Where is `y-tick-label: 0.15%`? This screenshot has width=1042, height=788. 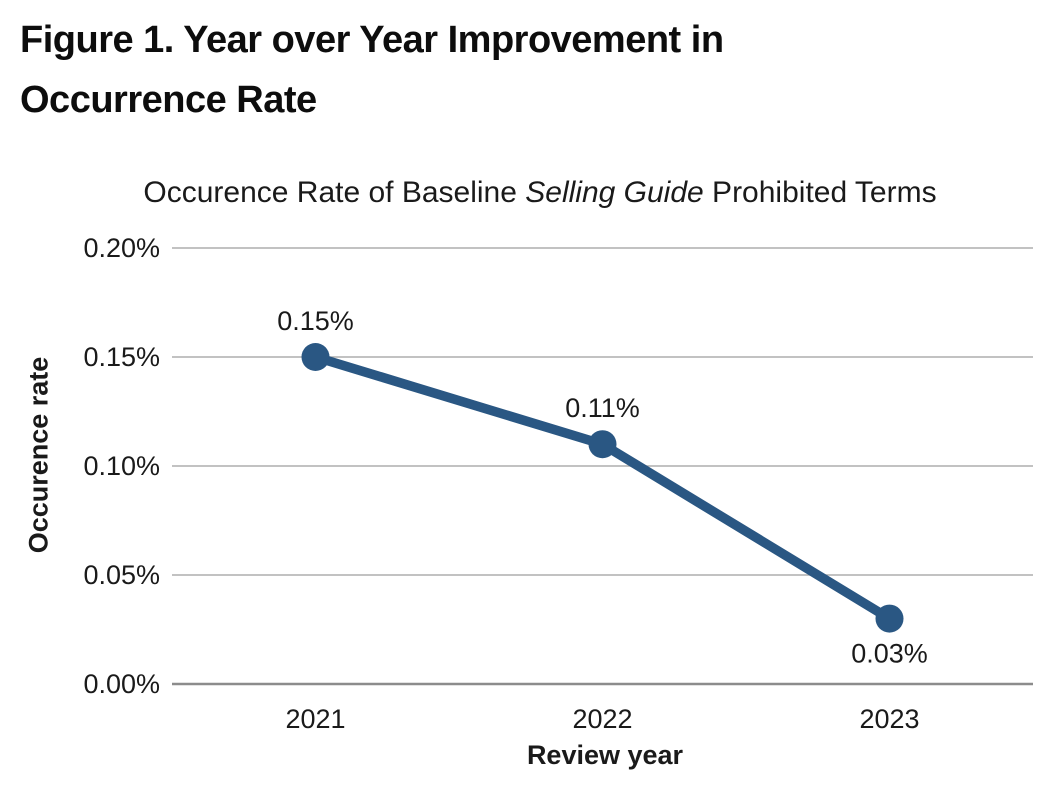 y-tick-label: 0.15% is located at coordinates (121, 357).